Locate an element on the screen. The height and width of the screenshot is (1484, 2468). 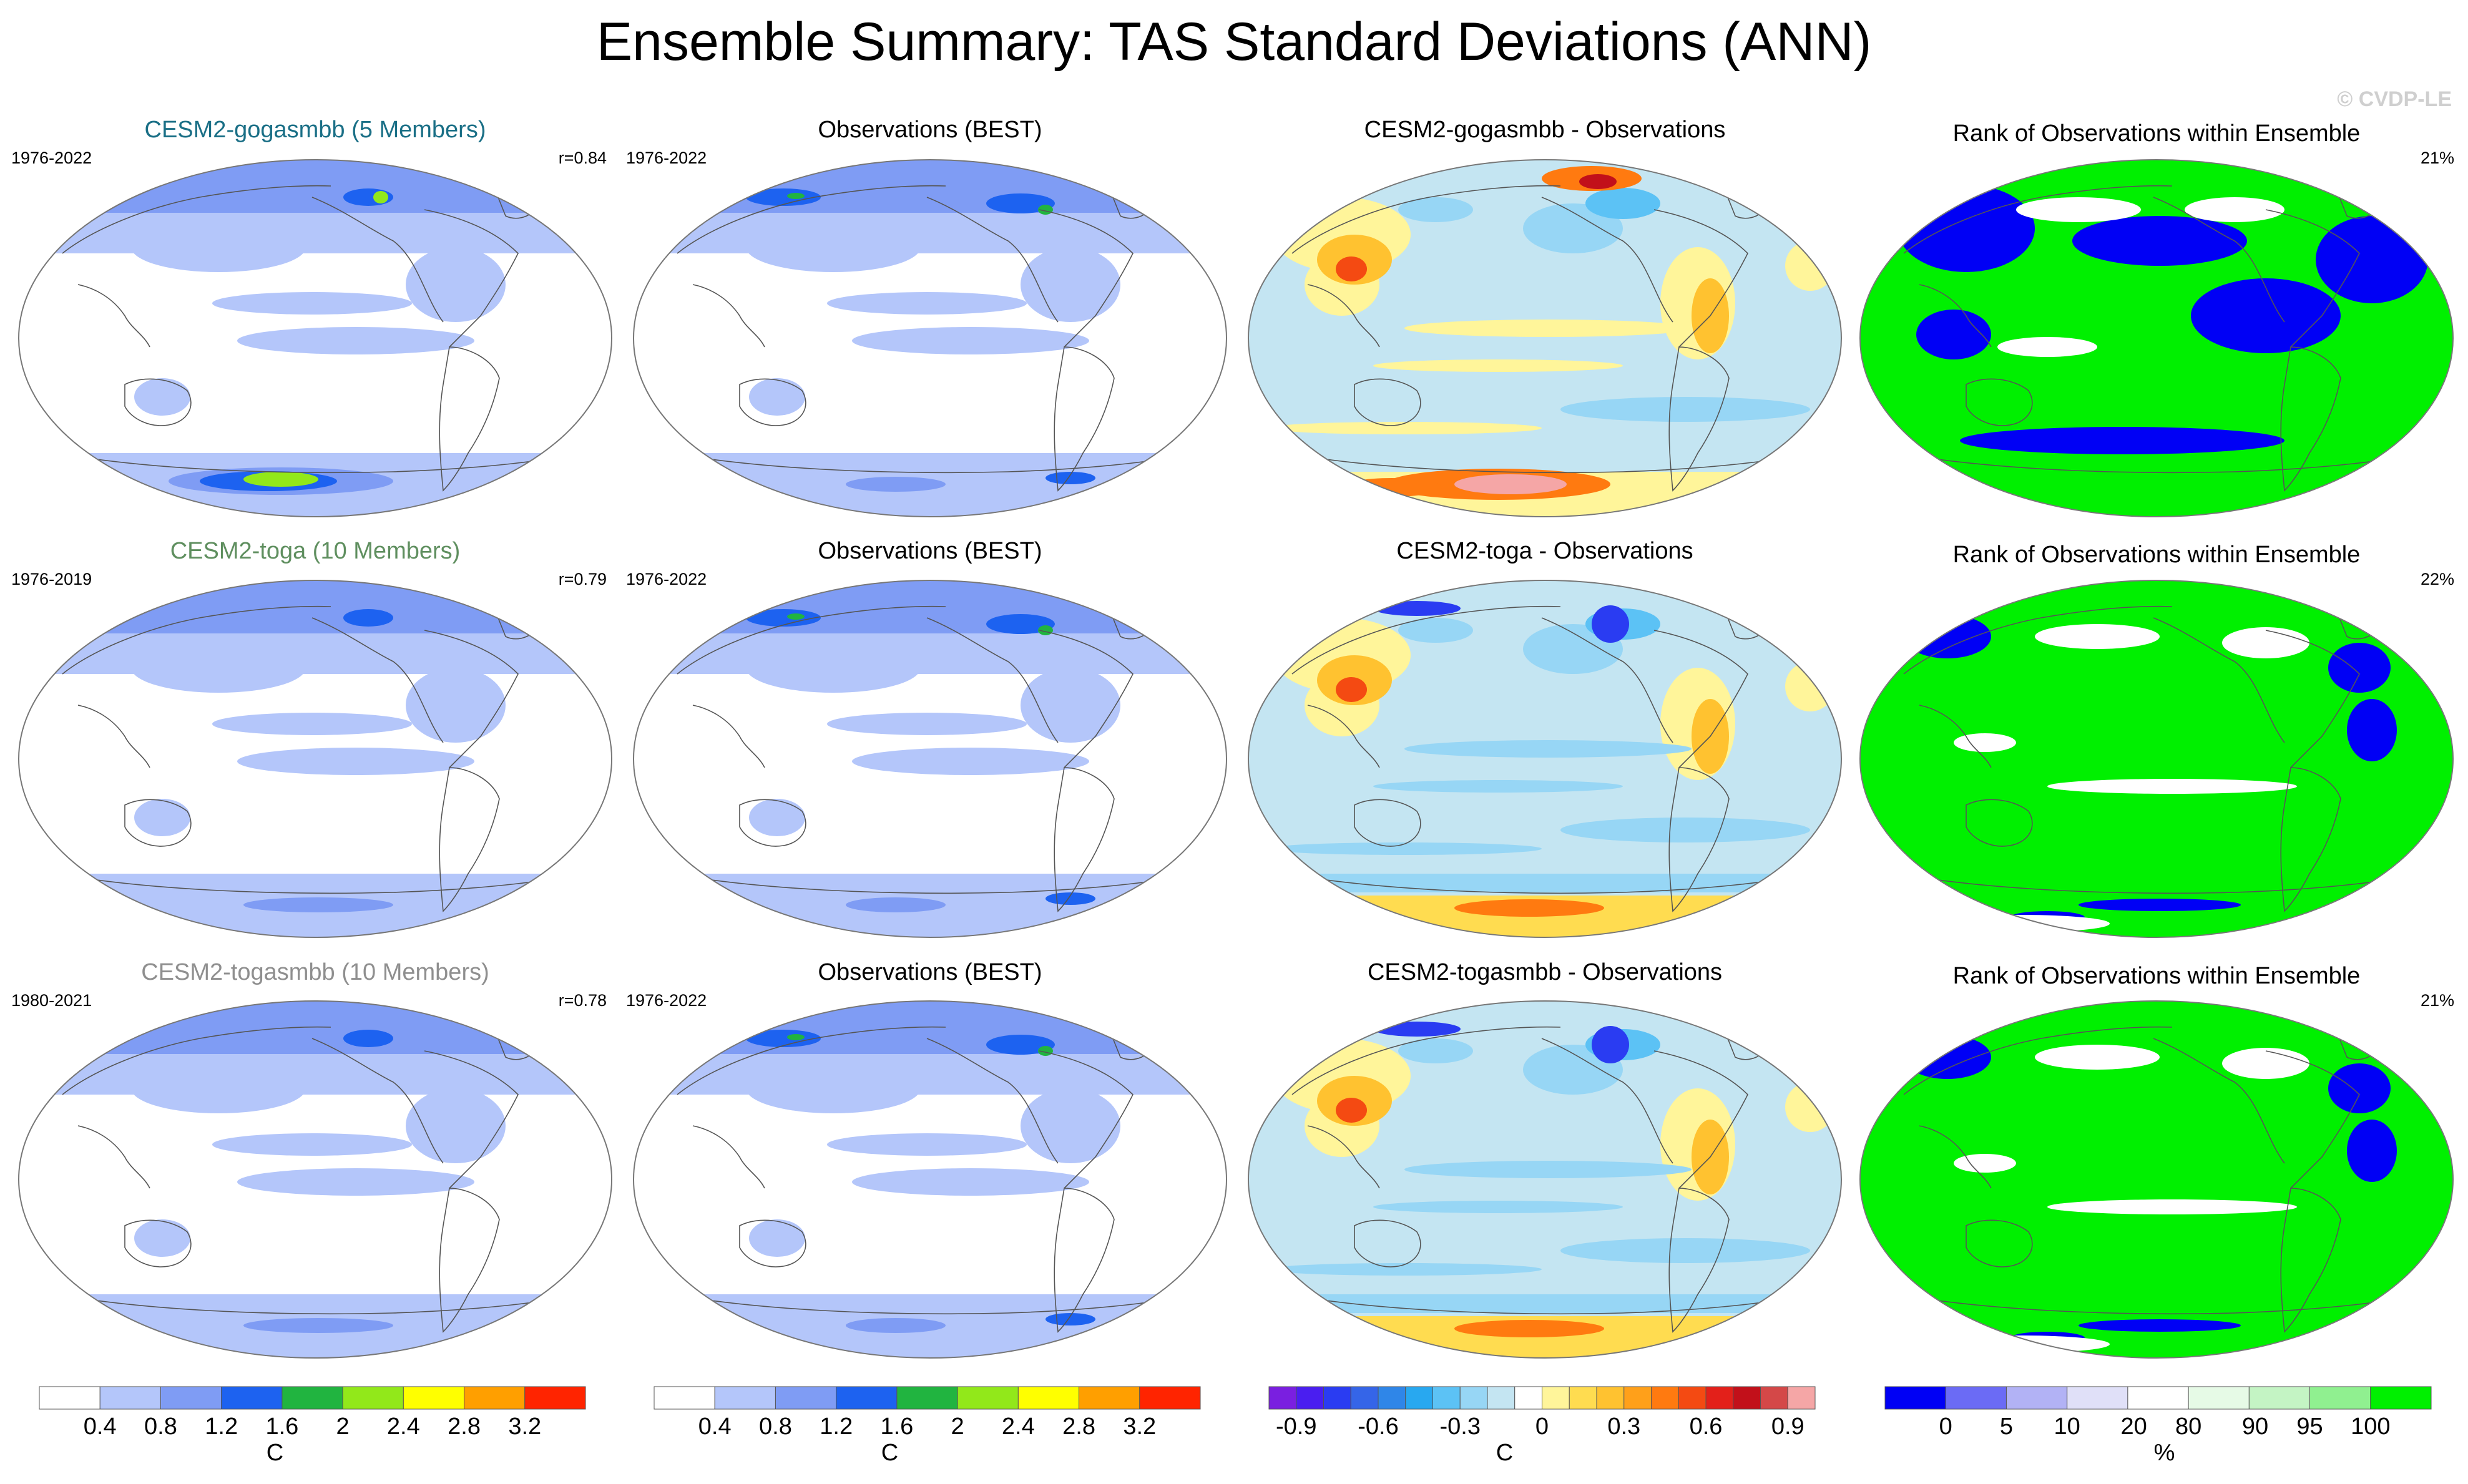
panel-period: 1976-2022 is located at coordinates (51, 158).